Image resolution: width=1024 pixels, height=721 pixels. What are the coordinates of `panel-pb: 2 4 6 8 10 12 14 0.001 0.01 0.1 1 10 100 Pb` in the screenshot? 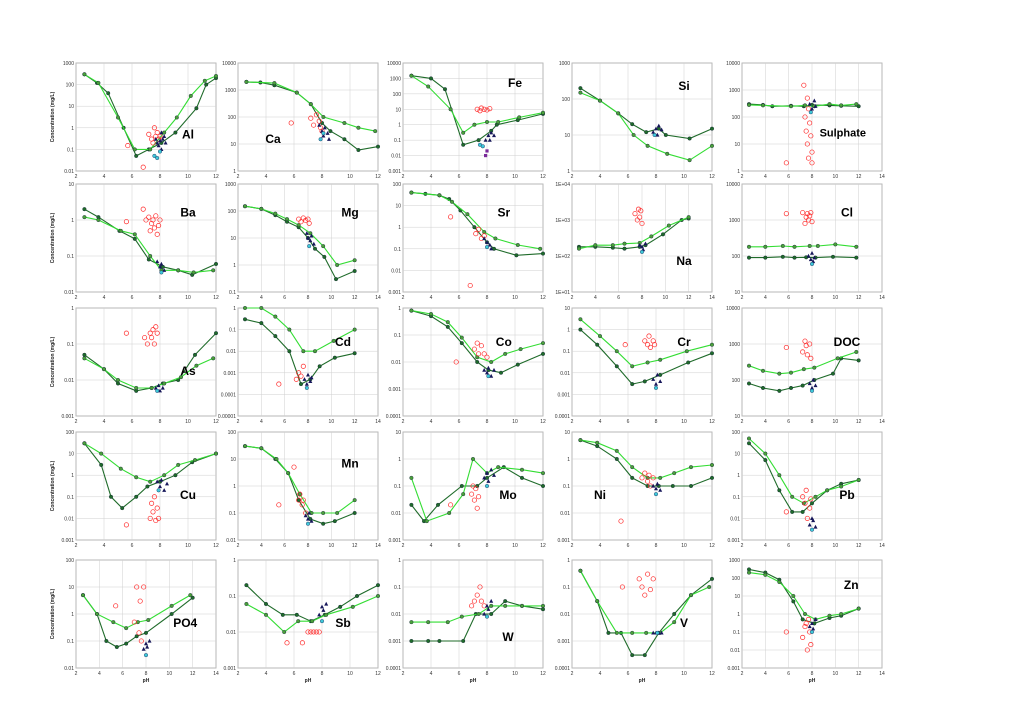 It's located at (806, 489).